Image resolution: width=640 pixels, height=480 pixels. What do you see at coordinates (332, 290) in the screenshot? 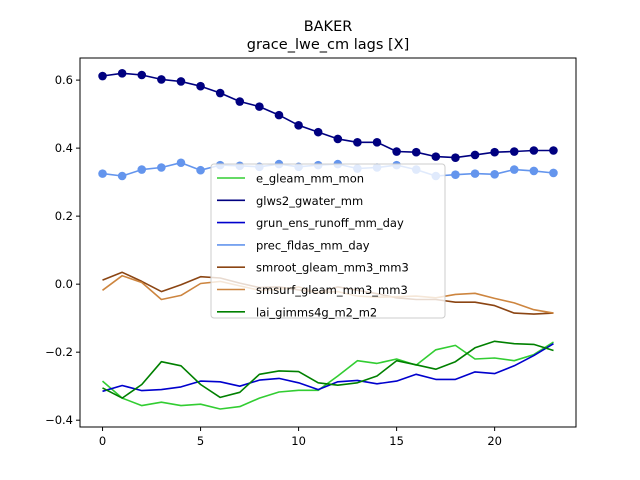
I see `legend-label-smsurf_gleam_mm3_mm3: smsurf_gleam_mm3_mm3` at bounding box center [332, 290].